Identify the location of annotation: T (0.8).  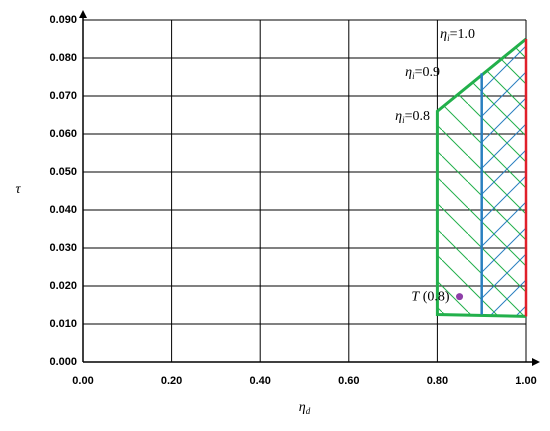
(430, 297).